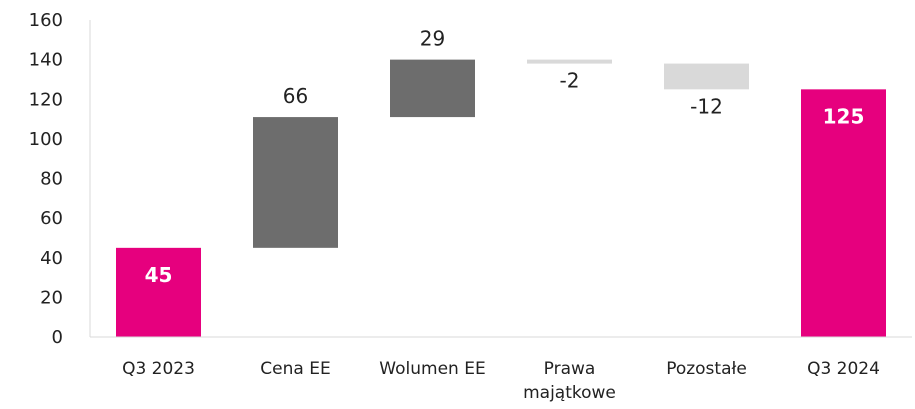 Image resolution: width=915 pixels, height=409 pixels. What do you see at coordinates (706, 369) in the screenshot?
I see `x-category-label: Pozostałe` at bounding box center [706, 369].